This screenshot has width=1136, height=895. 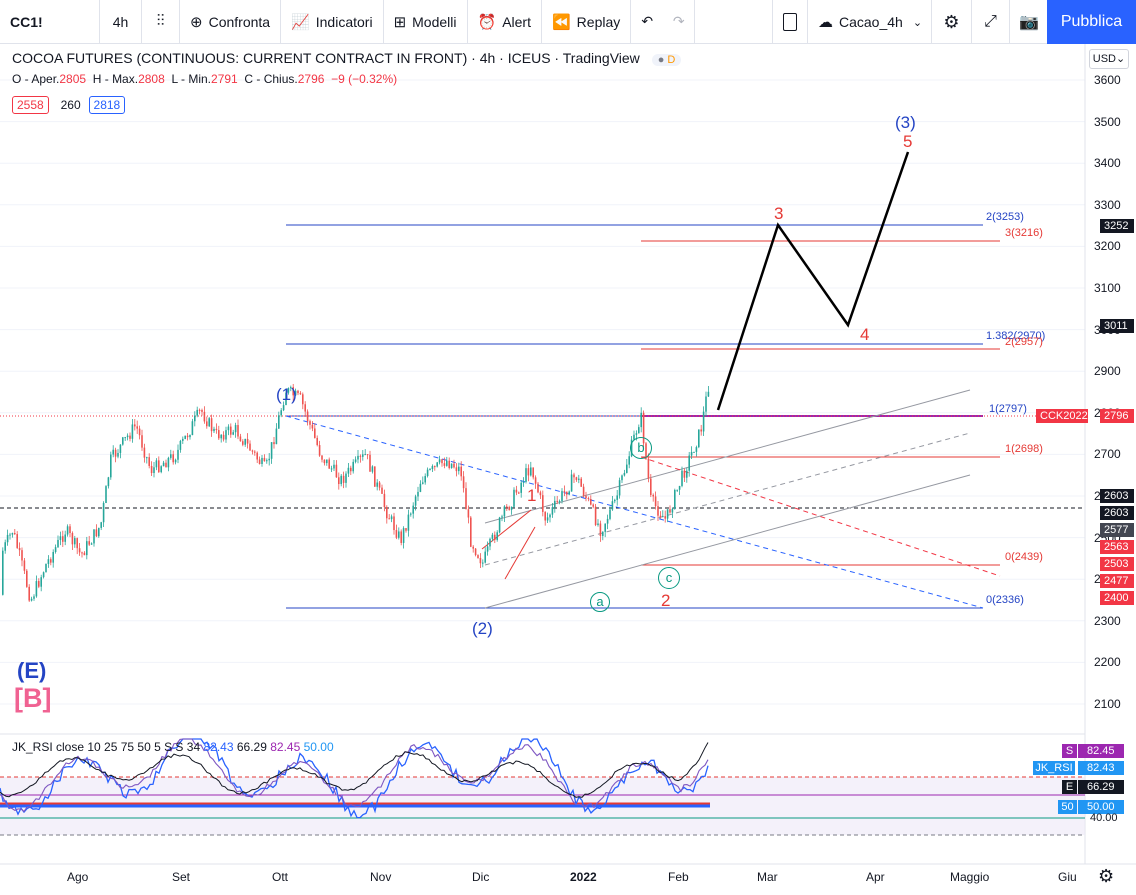 What do you see at coordinates (332, 22) in the screenshot?
I see `indicators-button: 📈 Indicatori` at bounding box center [332, 22].